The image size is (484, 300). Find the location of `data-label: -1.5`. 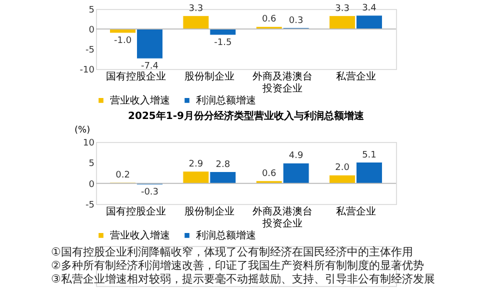

data-label: -1.5 is located at coordinates (223, 43).